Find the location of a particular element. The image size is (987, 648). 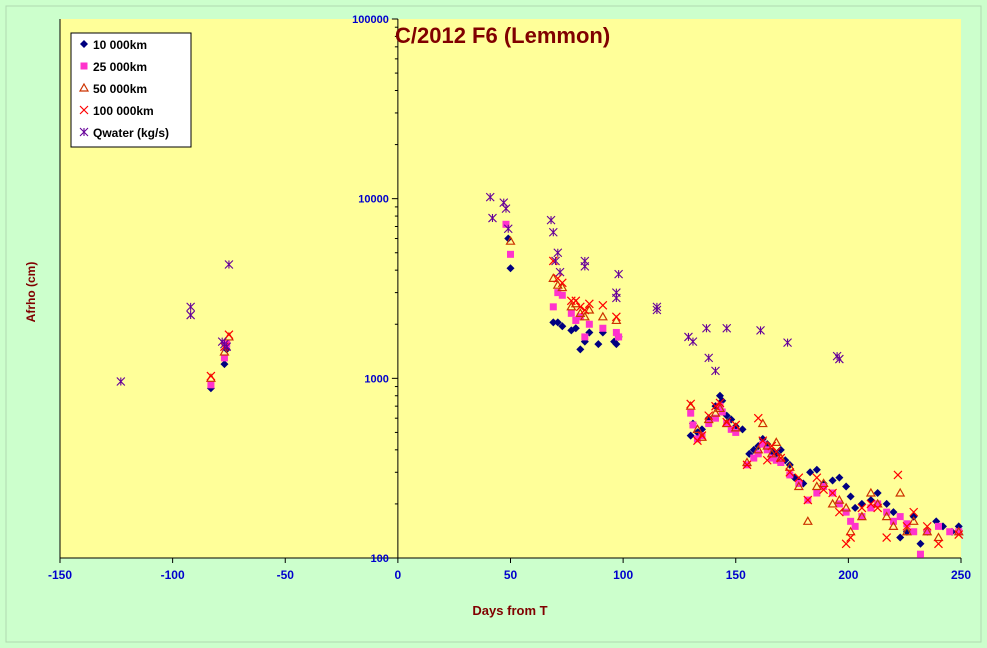

legend-box is located at coordinates (131, 90).